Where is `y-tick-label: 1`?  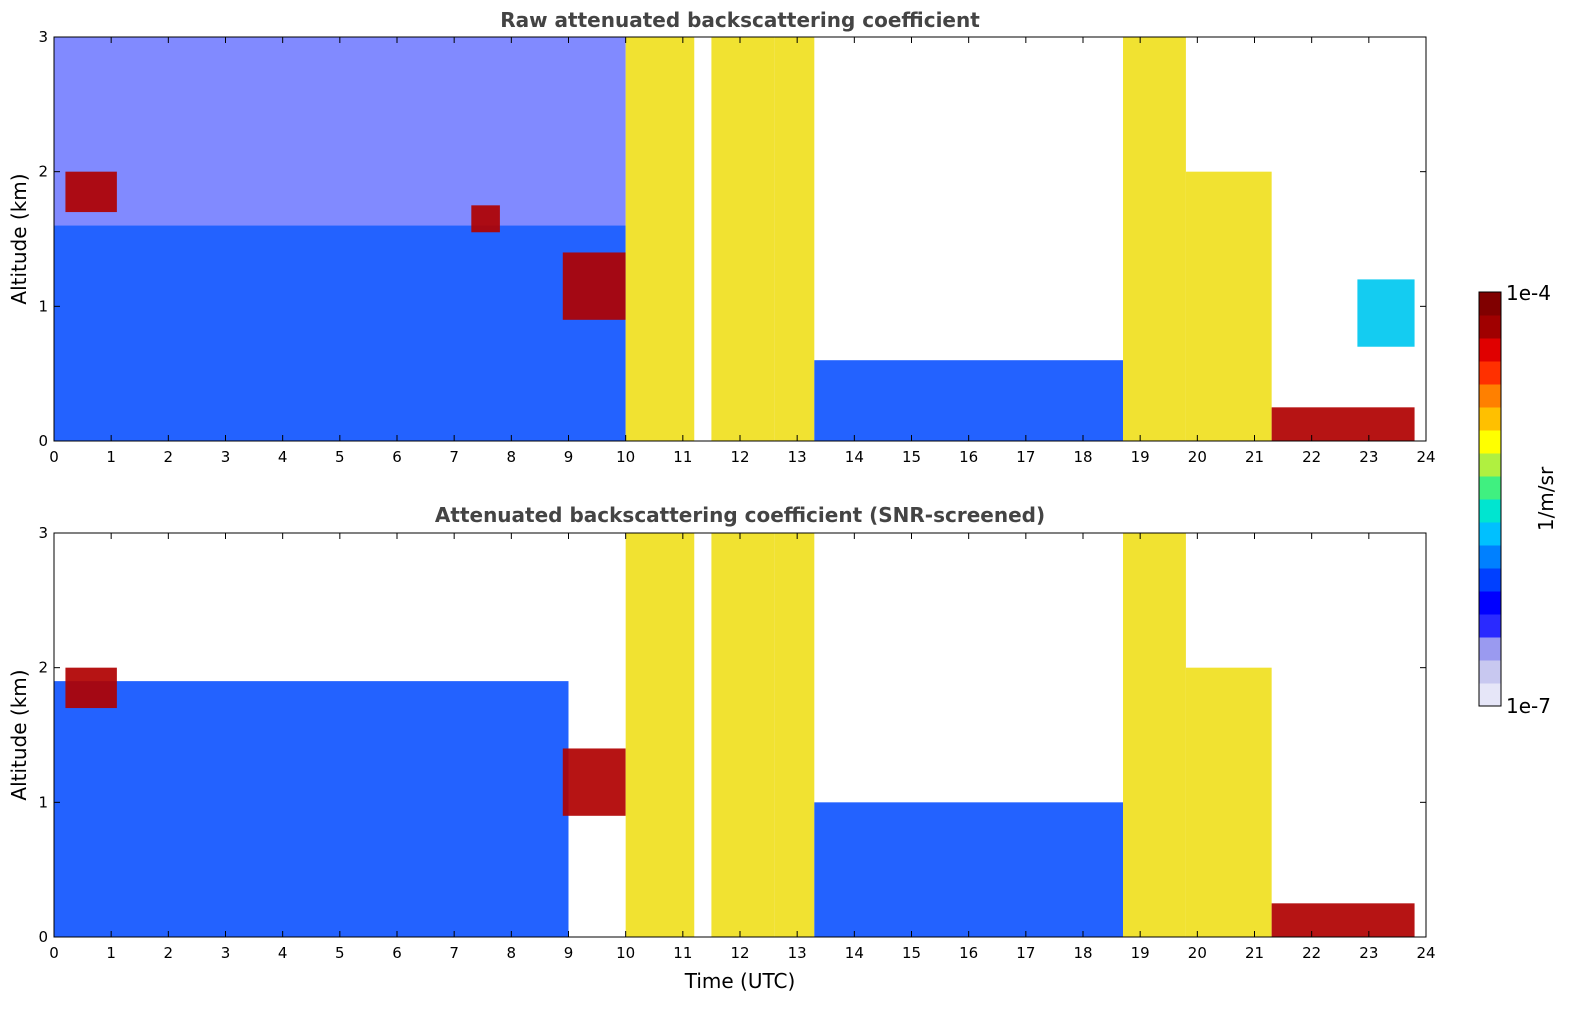
y-tick-label: 1 is located at coordinates (43, 306).